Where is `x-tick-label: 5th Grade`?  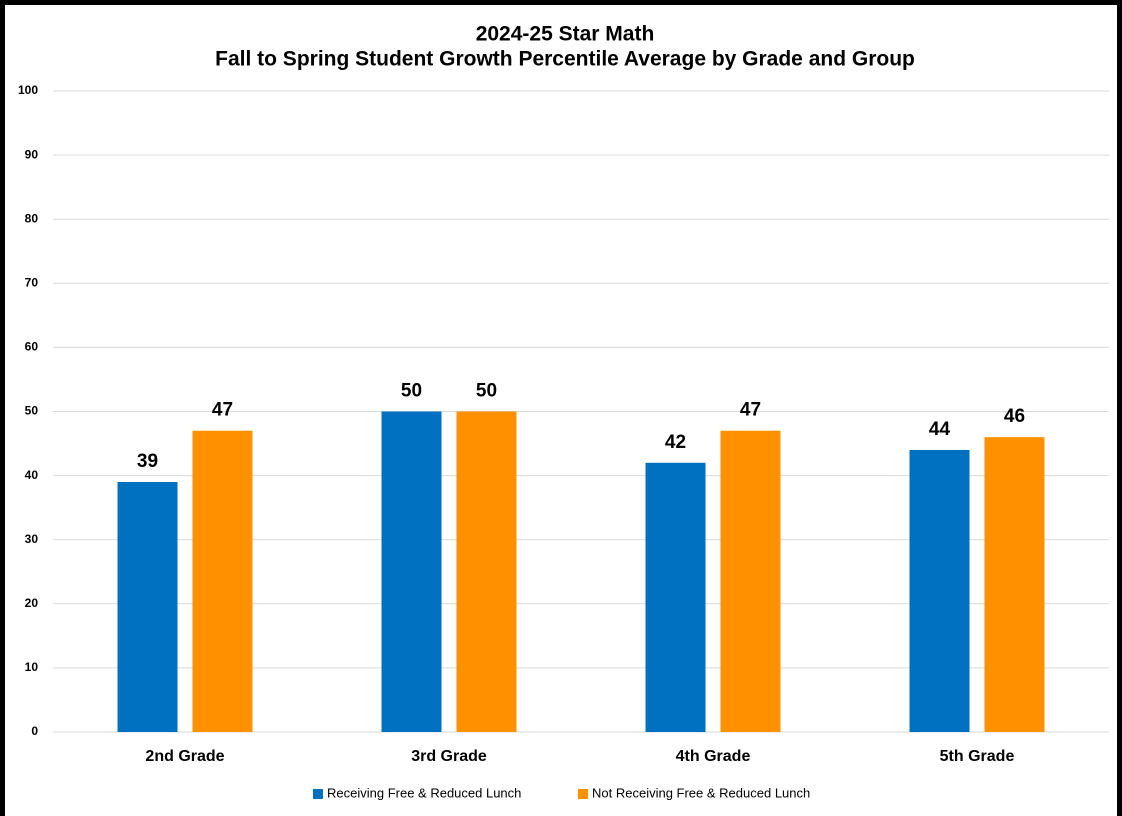 x-tick-label: 5th Grade is located at coordinates (977, 756).